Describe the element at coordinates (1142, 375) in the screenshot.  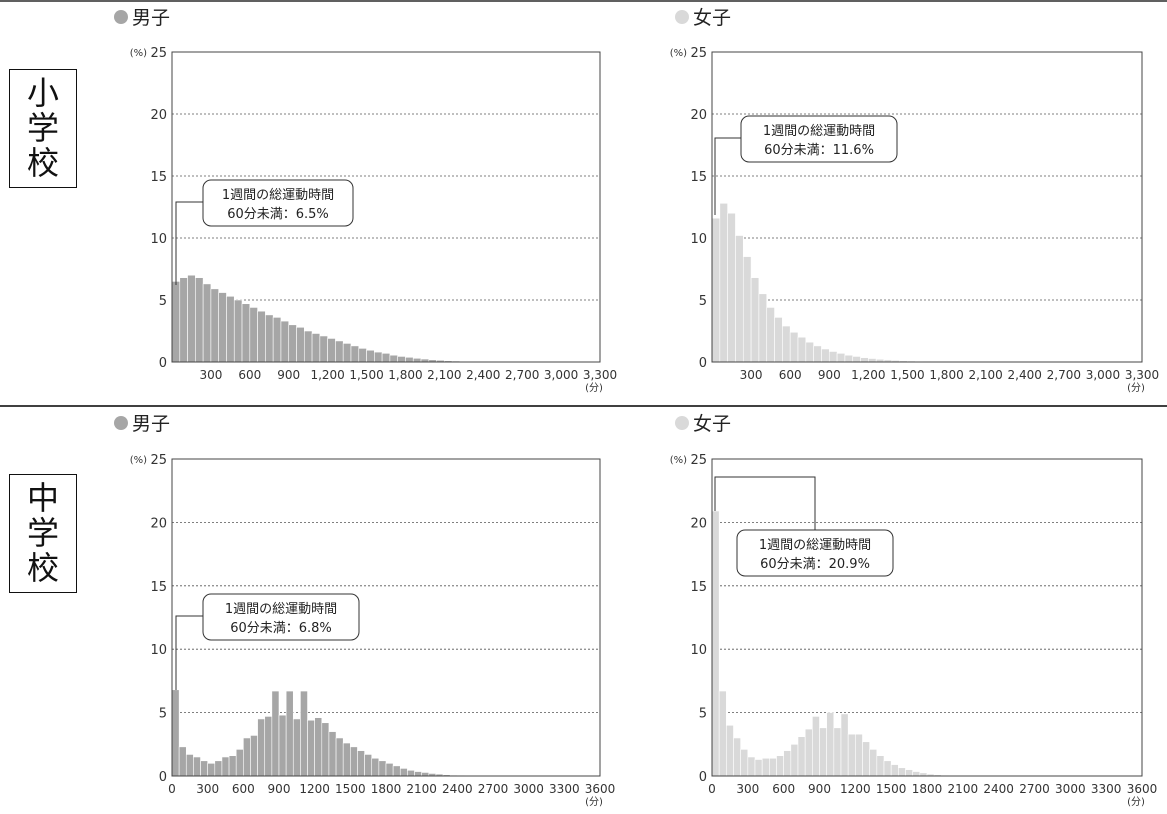
I see `x-tick-label: 3,300` at that location.